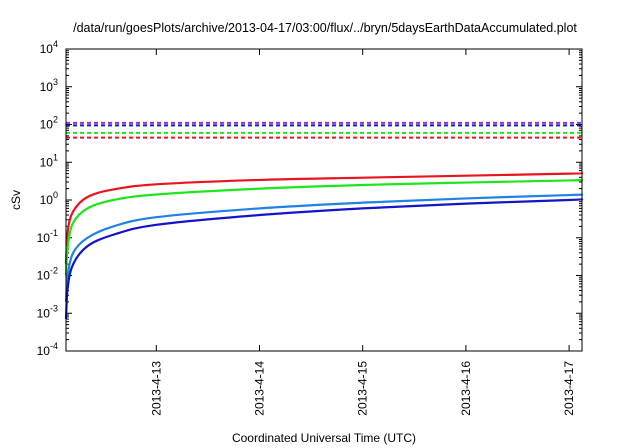  What do you see at coordinates (49, 47) in the screenshot?
I see `y-tick-label: 10⁴` at bounding box center [49, 47].